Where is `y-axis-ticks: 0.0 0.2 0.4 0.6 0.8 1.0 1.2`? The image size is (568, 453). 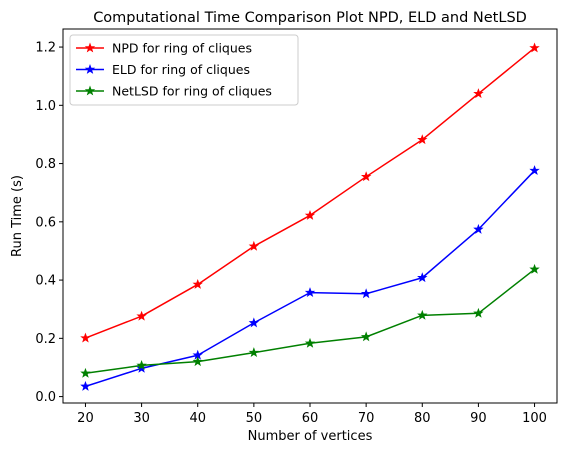
y-axis-ticks: 0.0 0.2 0.4 0.6 0.8 1.0 1.2 is located at coordinates (49, 223).